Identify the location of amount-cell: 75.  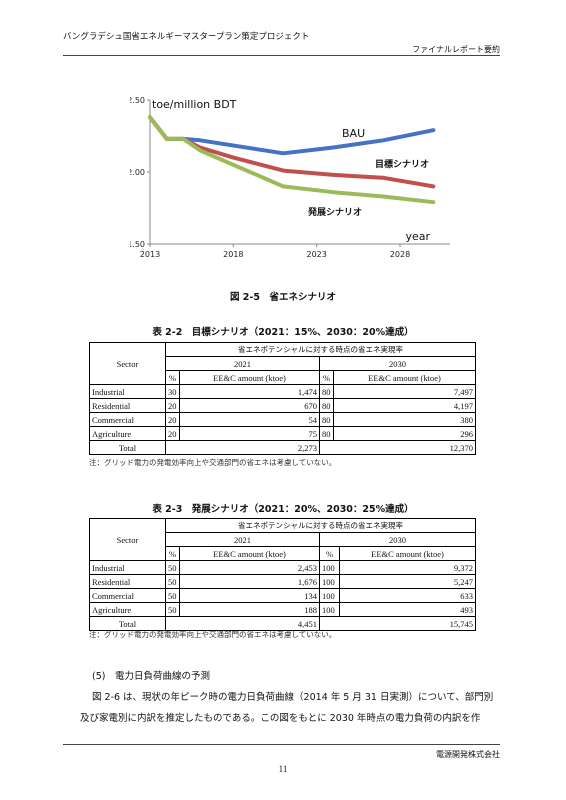
(249, 433).